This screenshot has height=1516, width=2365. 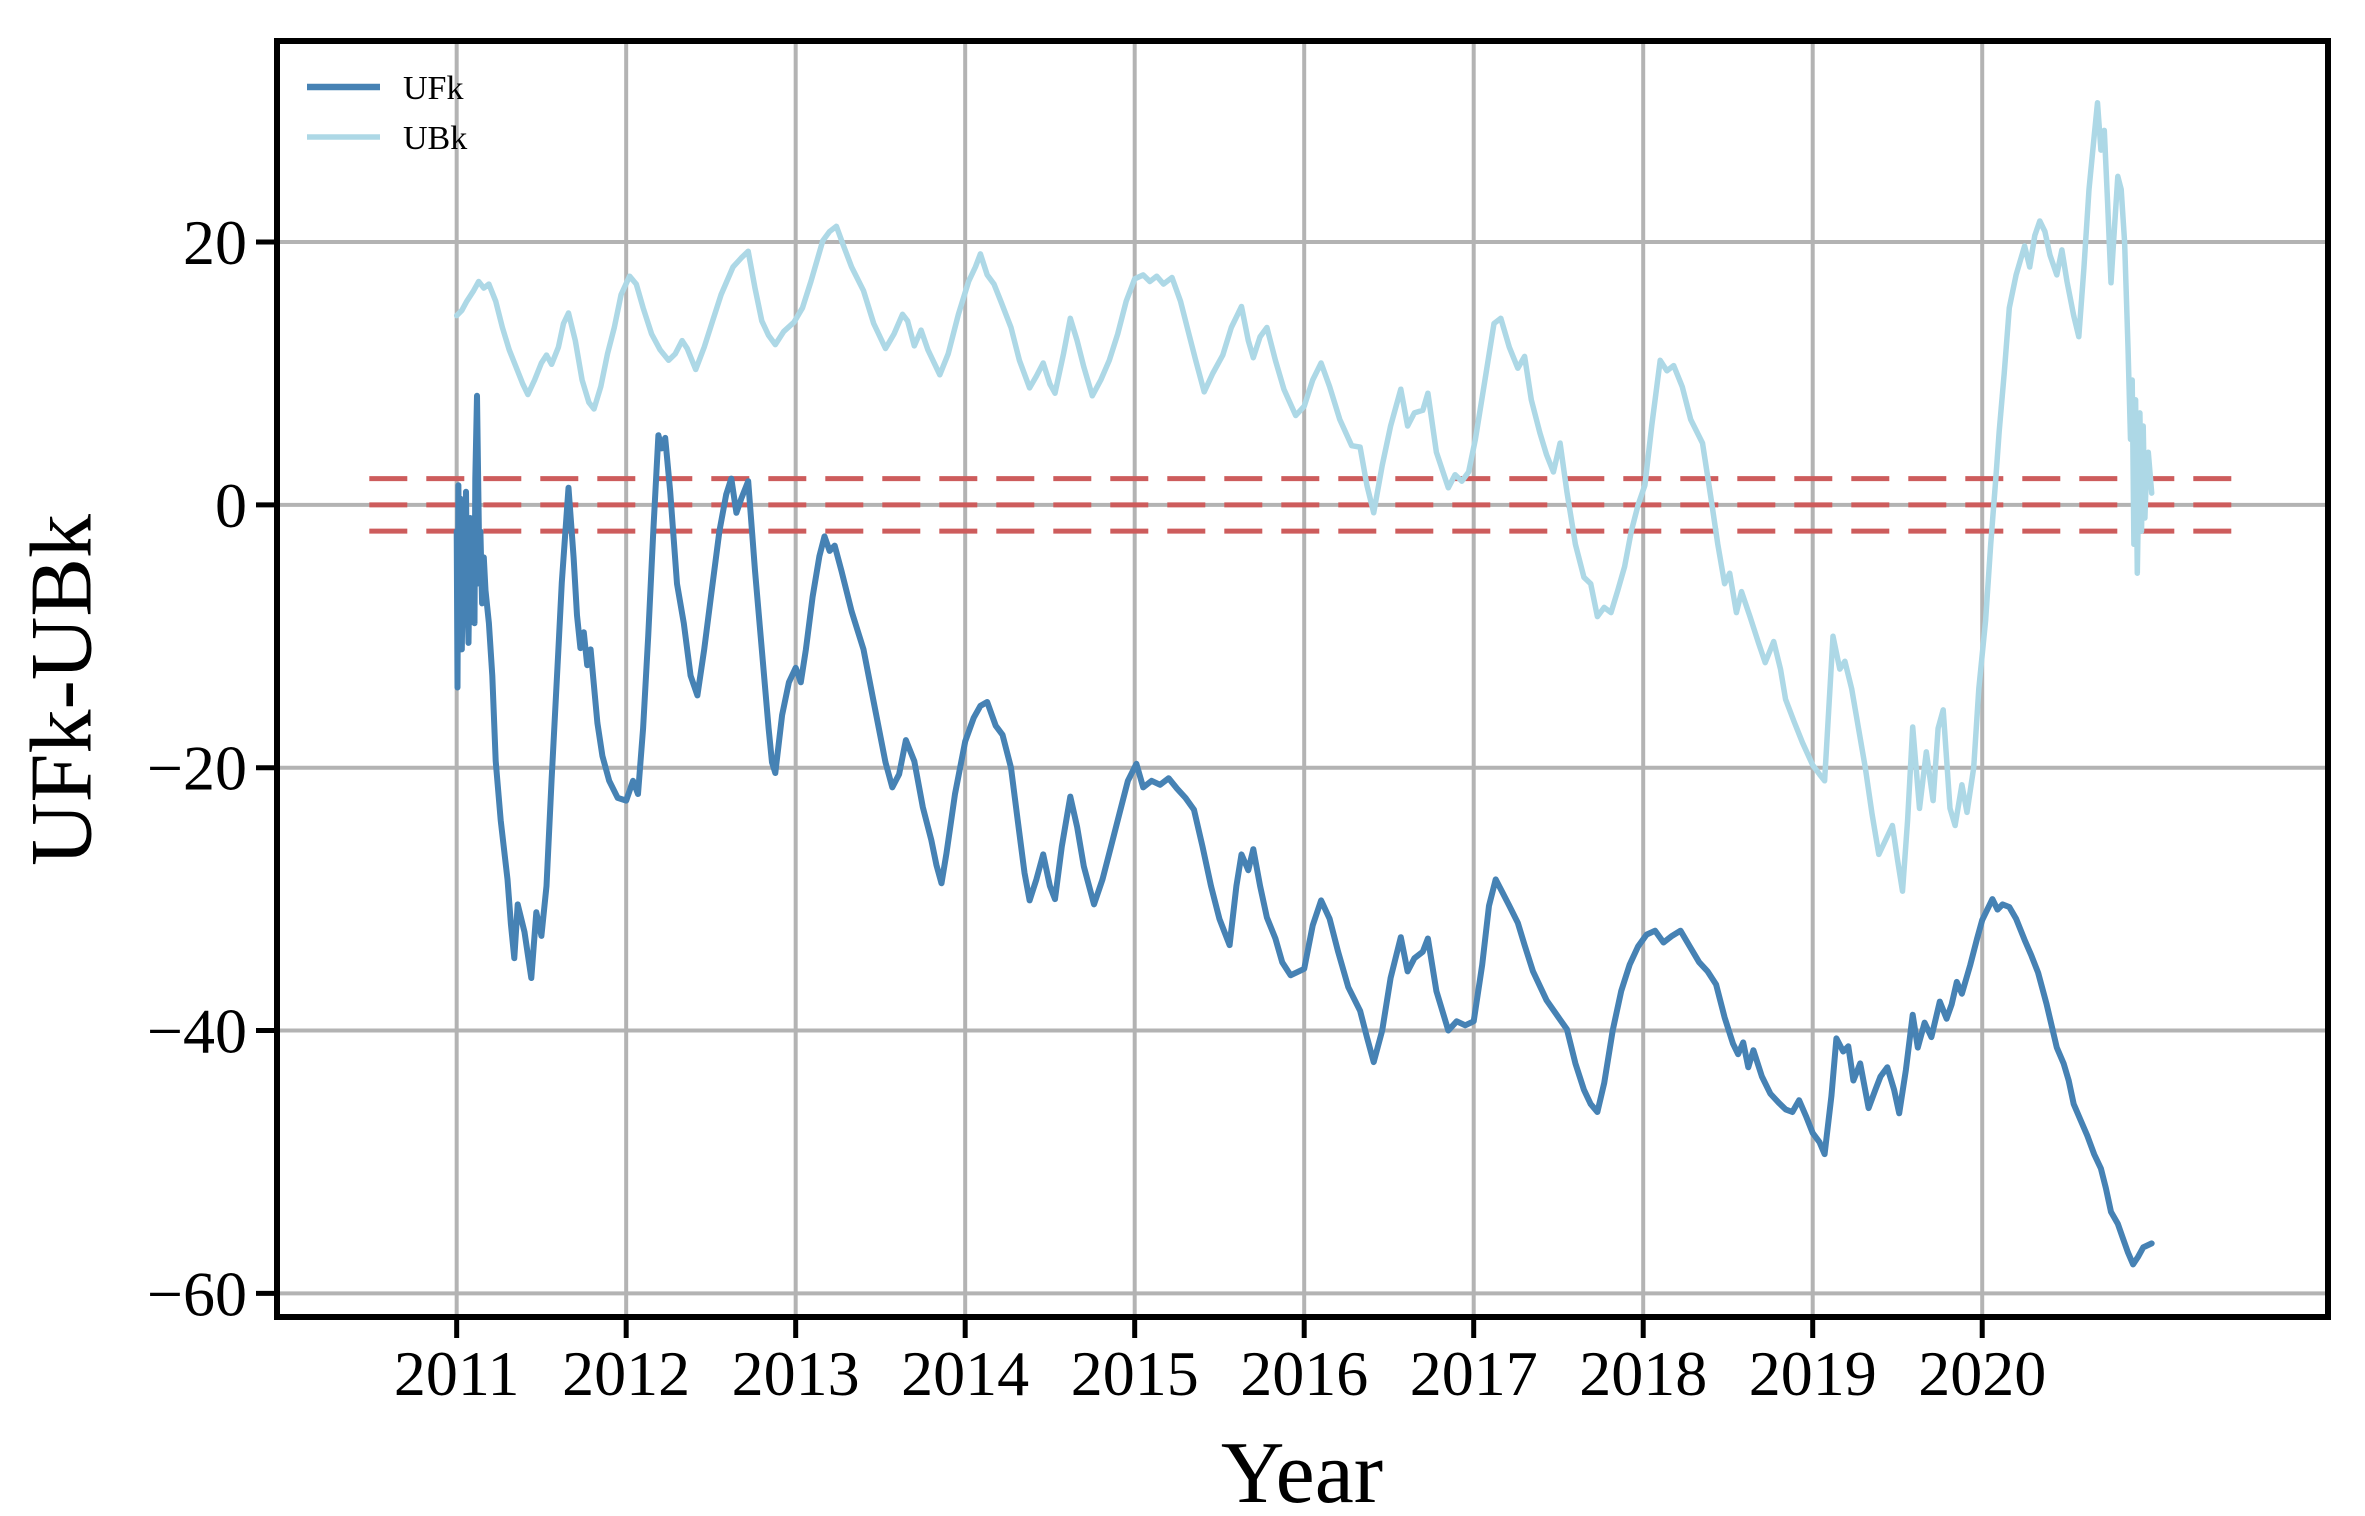 I want to click on y-tick-label: 0, so click(x=231, y=505).